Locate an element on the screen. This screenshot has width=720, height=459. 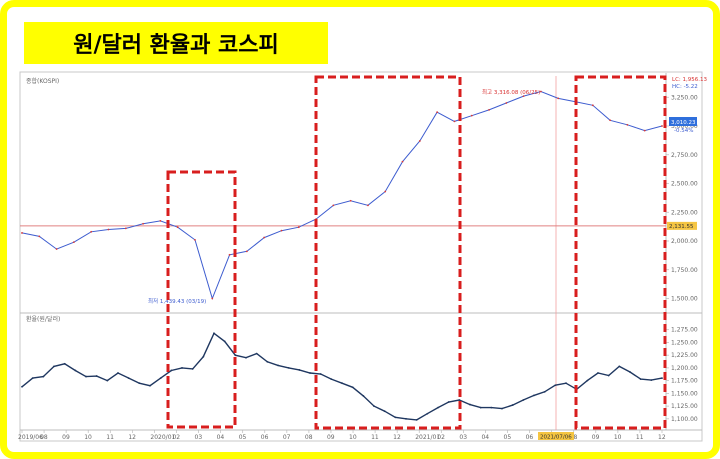
kospi-ytick-label: 1,750.00 is located at coordinates (684, 270).